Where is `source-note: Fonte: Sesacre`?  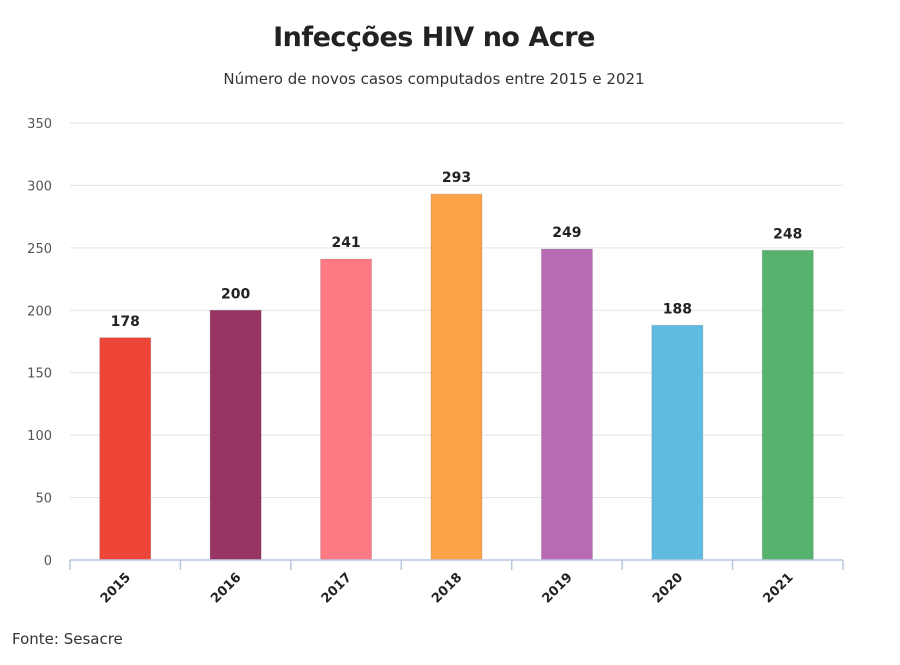 source-note: Fonte: Sesacre is located at coordinates (67, 639).